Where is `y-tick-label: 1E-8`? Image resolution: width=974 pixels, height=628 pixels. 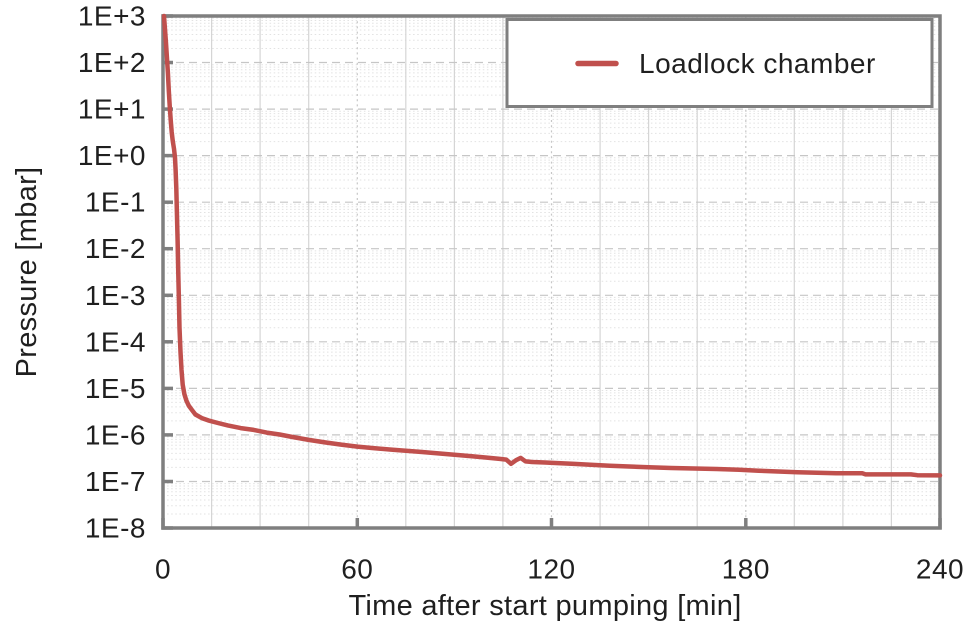 y-tick-label: 1E-8 is located at coordinates (115, 528).